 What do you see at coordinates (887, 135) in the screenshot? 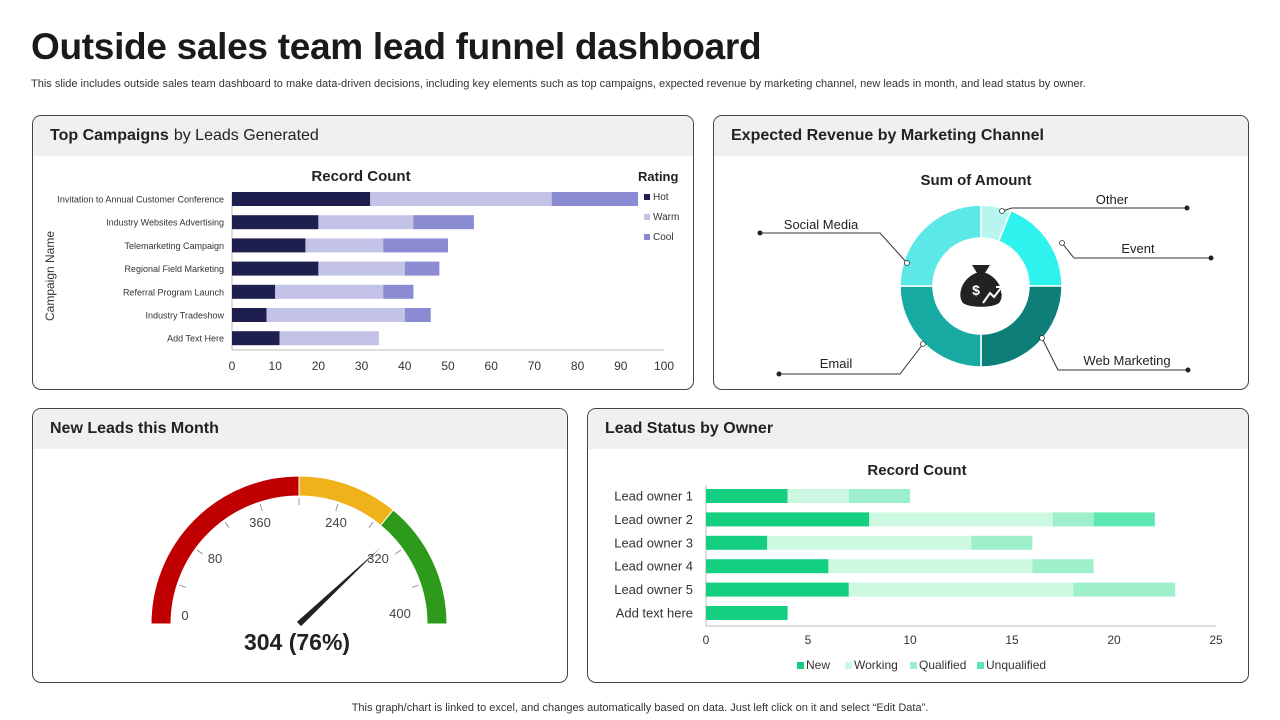
I see `expected-revenue-title: Expected Revenue by Marketing Channel` at bounding box center [887, 135].